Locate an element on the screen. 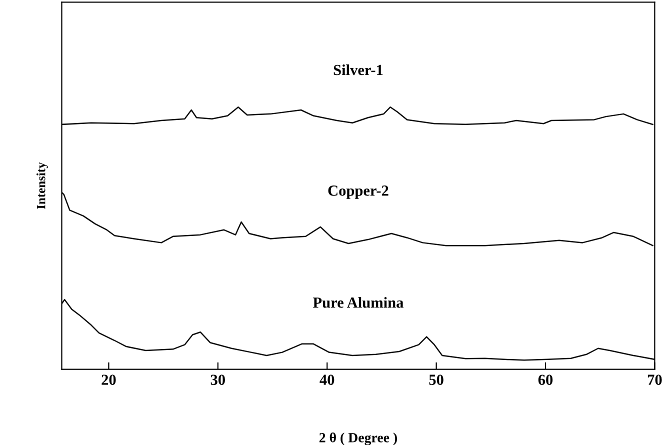 Image resolution: width=664 pixels, height=445 pixels. series-label: Copper-2 is located at coordinates (358, 192).